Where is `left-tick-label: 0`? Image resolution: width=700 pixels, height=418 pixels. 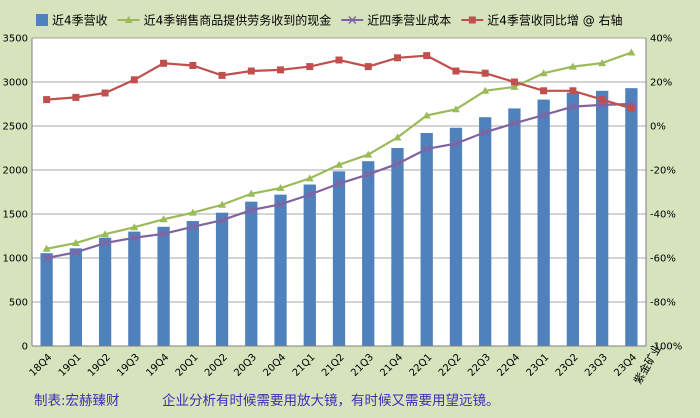
left-tick-label: 0 is located at coordinates (25, 347).